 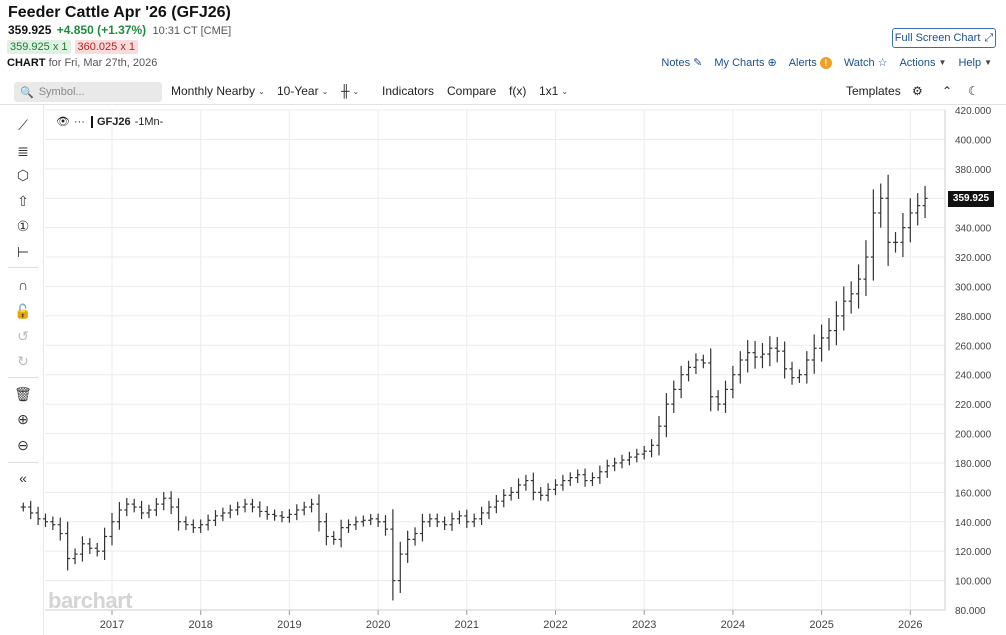 I want to click on shape-tool-icon: ⬡, so click(x=23, y=175).